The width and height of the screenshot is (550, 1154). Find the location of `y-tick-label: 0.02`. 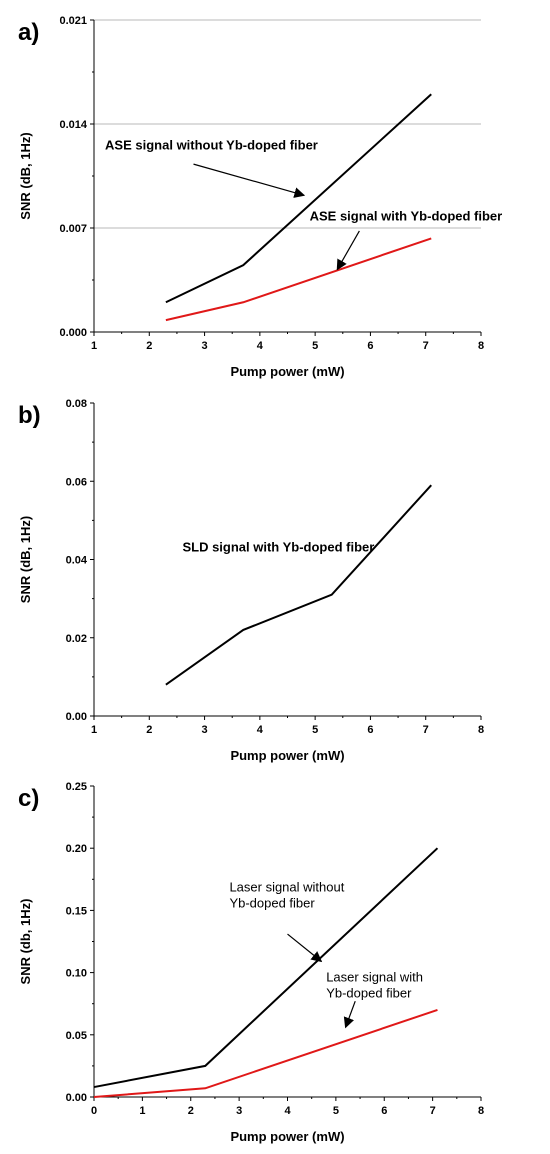

y-tick-label: 0.02 is located at coordinates (76, 639).